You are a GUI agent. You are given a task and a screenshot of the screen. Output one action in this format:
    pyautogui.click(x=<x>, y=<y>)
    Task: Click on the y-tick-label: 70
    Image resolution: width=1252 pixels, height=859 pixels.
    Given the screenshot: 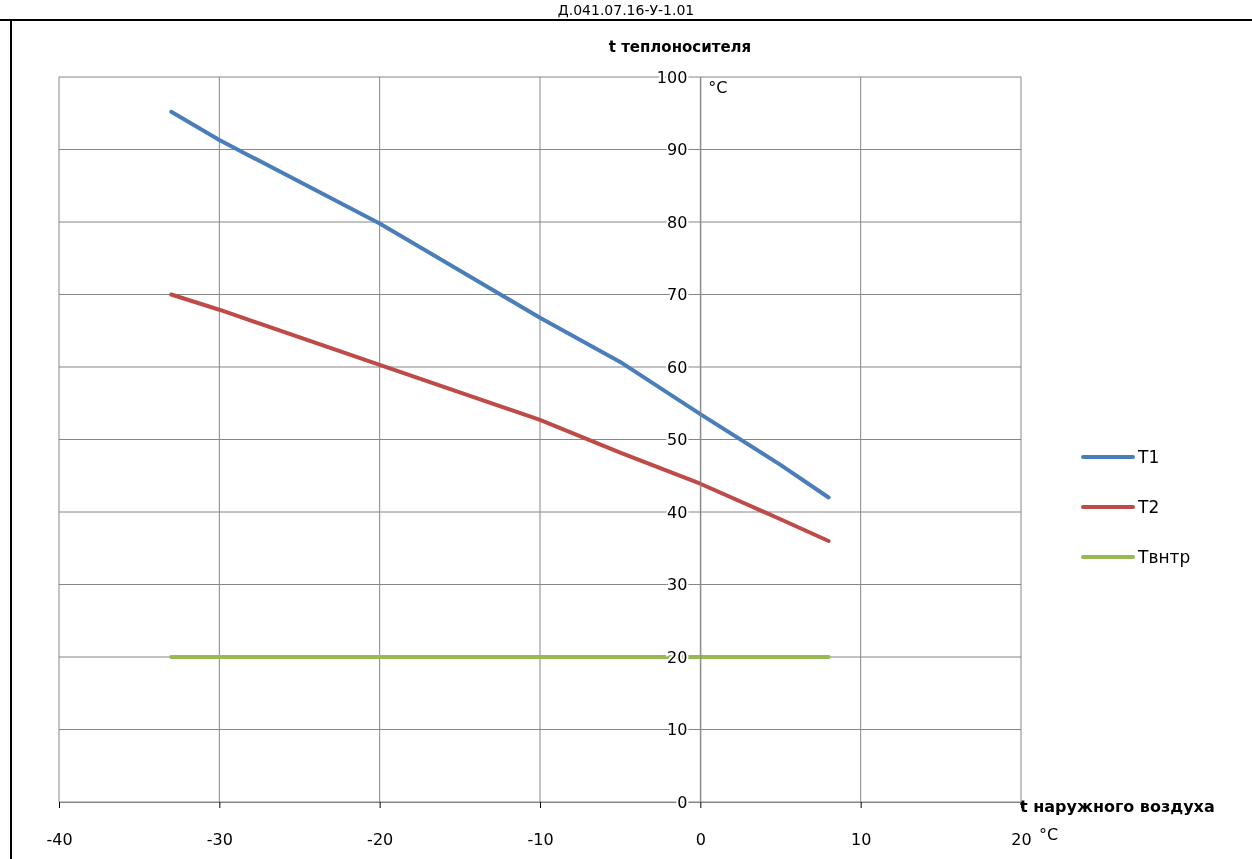 What is the action you would take?
    pyautogui.click(x=677, y=295)
    